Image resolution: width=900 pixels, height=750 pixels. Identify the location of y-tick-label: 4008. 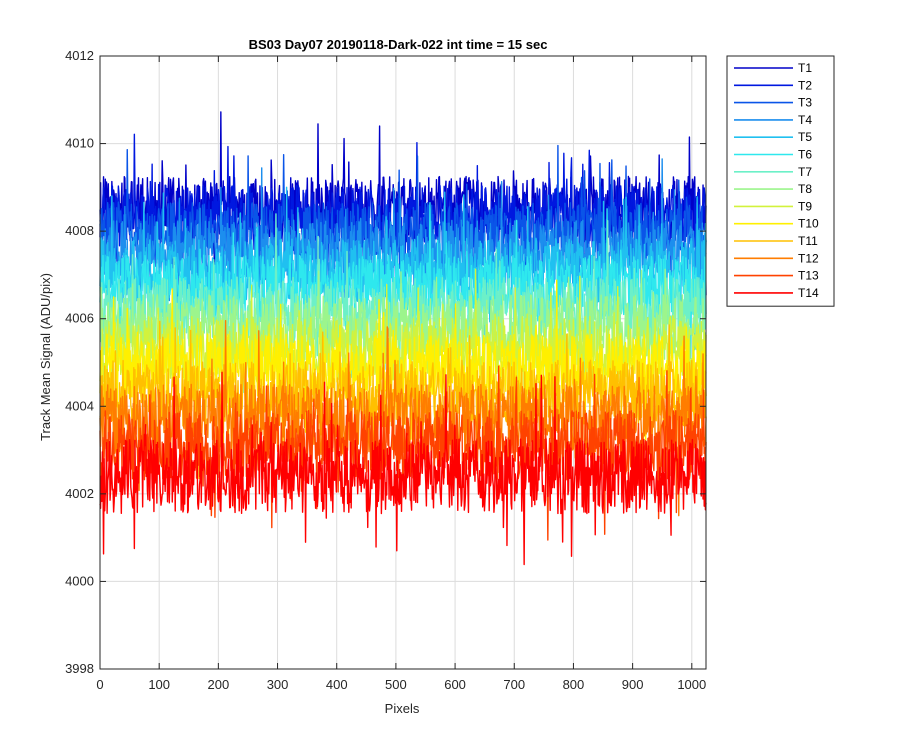
(79, 230).